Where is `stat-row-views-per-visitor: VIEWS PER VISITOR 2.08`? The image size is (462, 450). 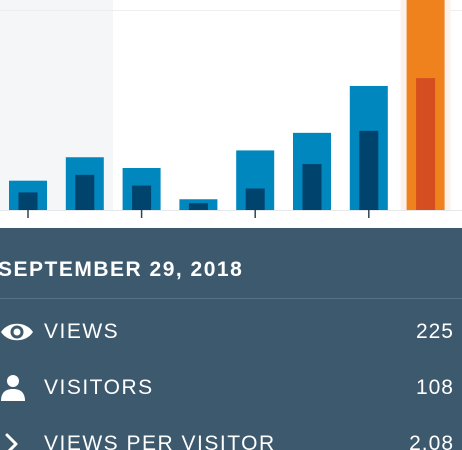 stat-row-views-per-visitor: VIEWS PER VISITOR 2.08 is located at coordinates (231, 439).